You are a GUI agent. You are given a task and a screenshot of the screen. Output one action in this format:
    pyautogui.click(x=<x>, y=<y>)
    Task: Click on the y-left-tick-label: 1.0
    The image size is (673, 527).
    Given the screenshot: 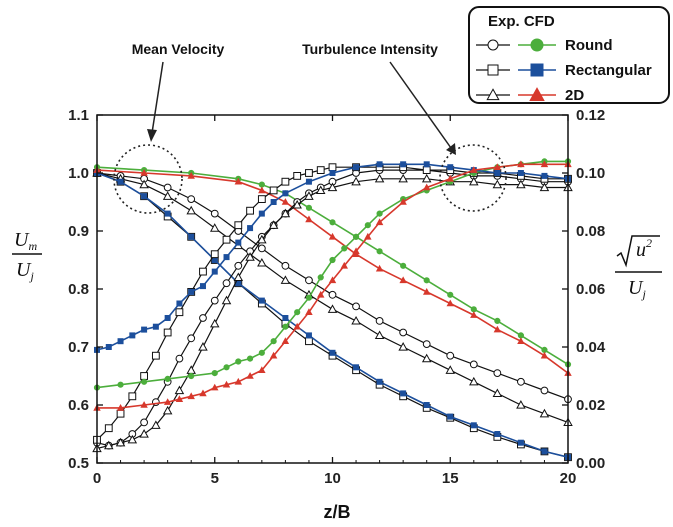 What is the action you would take?
    pyautogui.click(x=78, y=173)
    